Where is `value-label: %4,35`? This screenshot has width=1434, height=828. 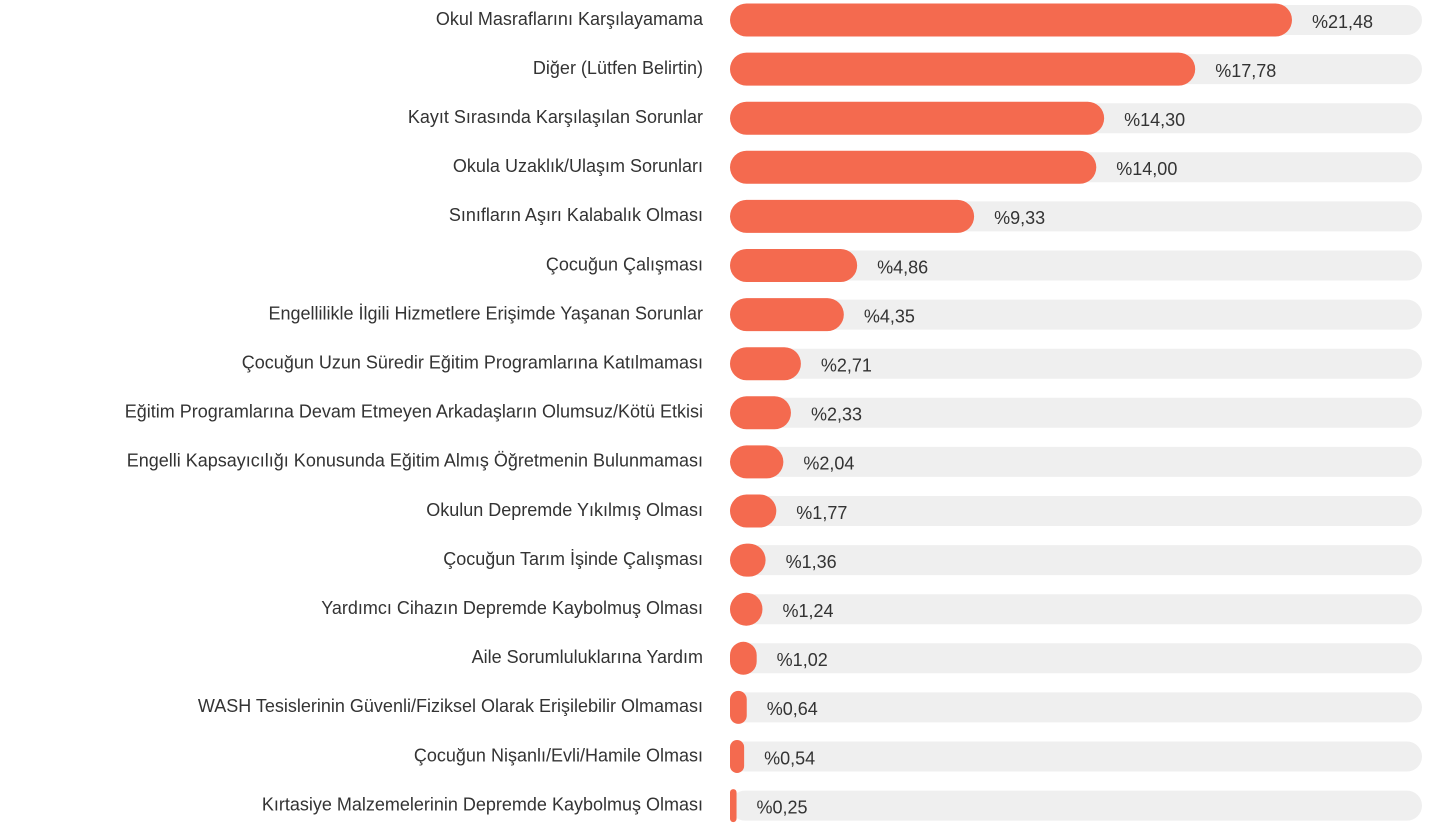
value-label: %4,35 is located at coordinates (889, 316).